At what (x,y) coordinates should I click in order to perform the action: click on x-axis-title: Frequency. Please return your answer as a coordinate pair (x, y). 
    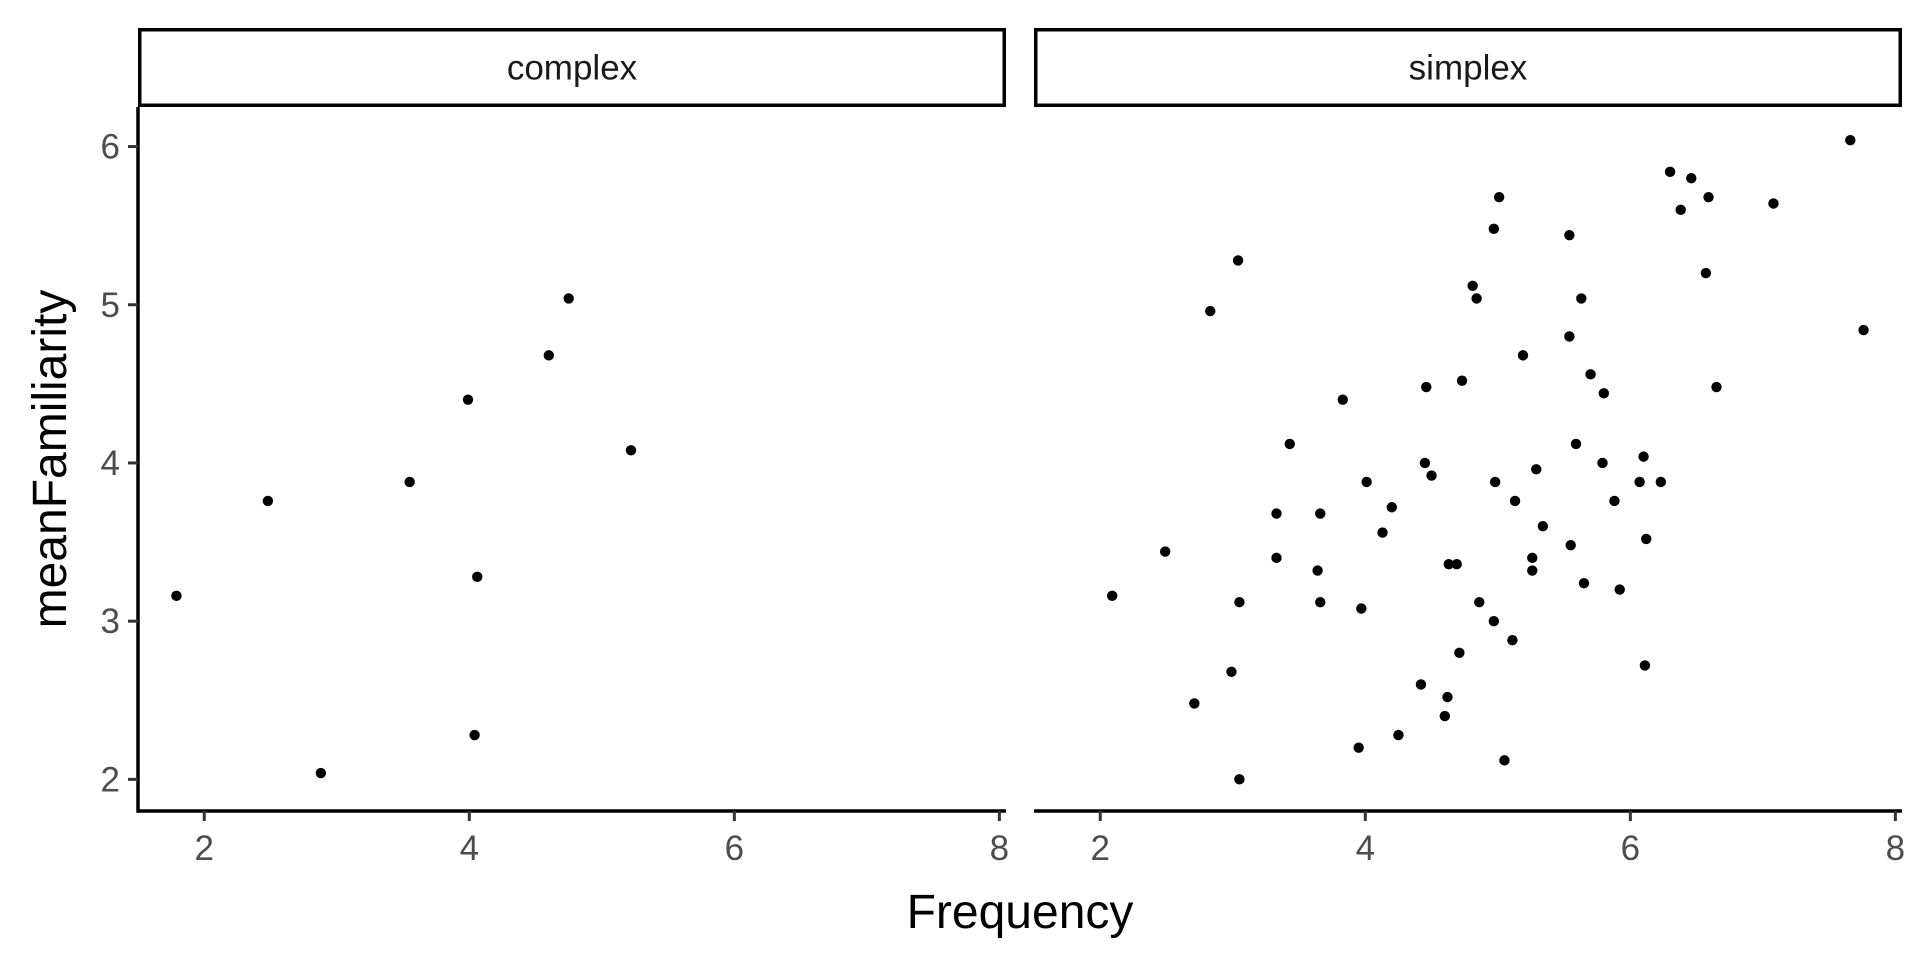
    Looking at the image, I should click on (1020, 912).